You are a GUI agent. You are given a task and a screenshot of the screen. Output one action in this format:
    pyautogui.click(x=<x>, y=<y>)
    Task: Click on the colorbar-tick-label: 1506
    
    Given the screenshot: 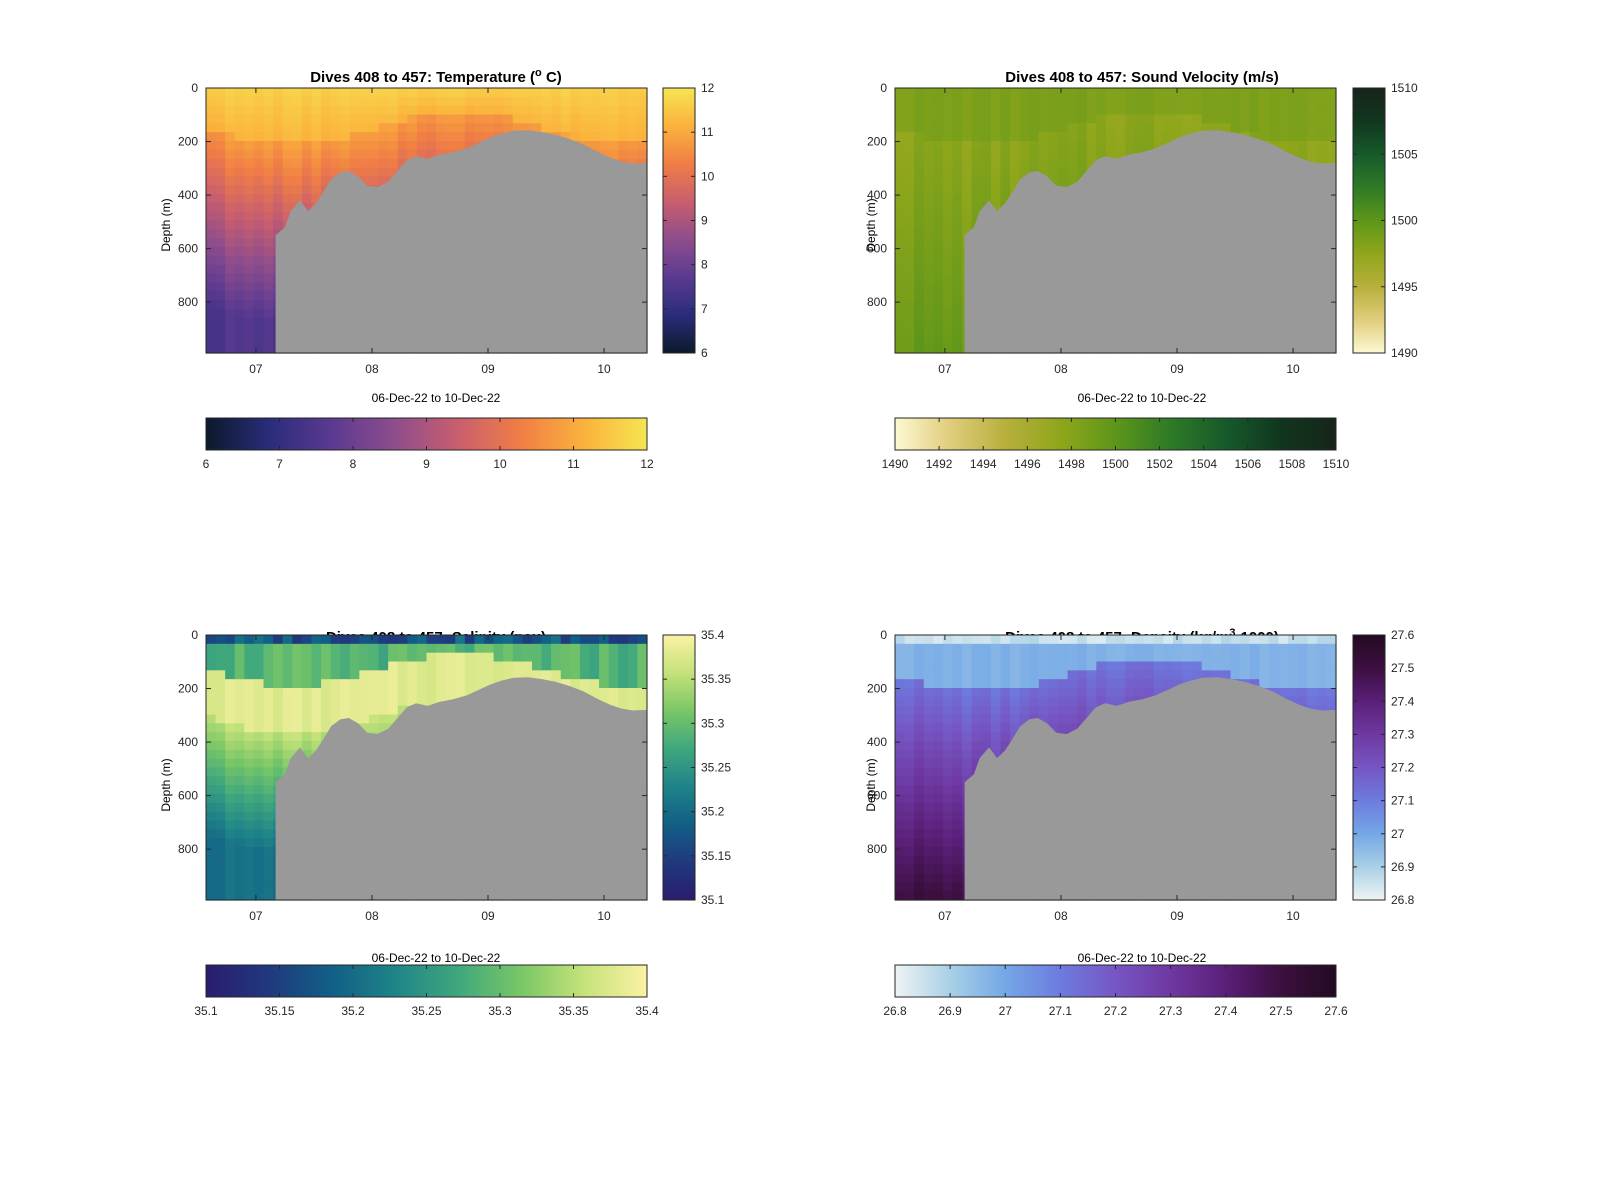 What is the action you would take?
    pyautogui.click(x=1247, y=464)
    